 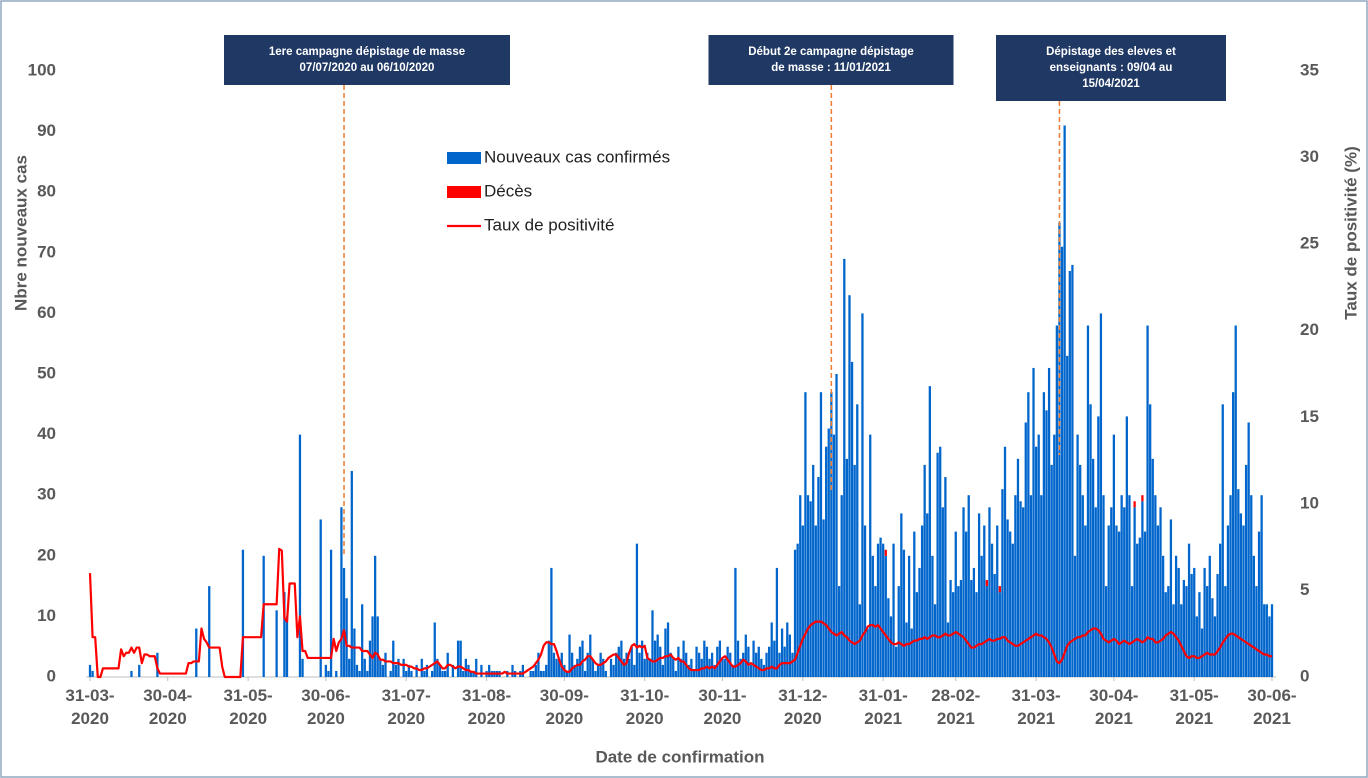 What do you see at coordinates (1036, 707) in the screenshot?
I see `x-tick-label: 31-03- 2021` at bounding box center [1036, 707].